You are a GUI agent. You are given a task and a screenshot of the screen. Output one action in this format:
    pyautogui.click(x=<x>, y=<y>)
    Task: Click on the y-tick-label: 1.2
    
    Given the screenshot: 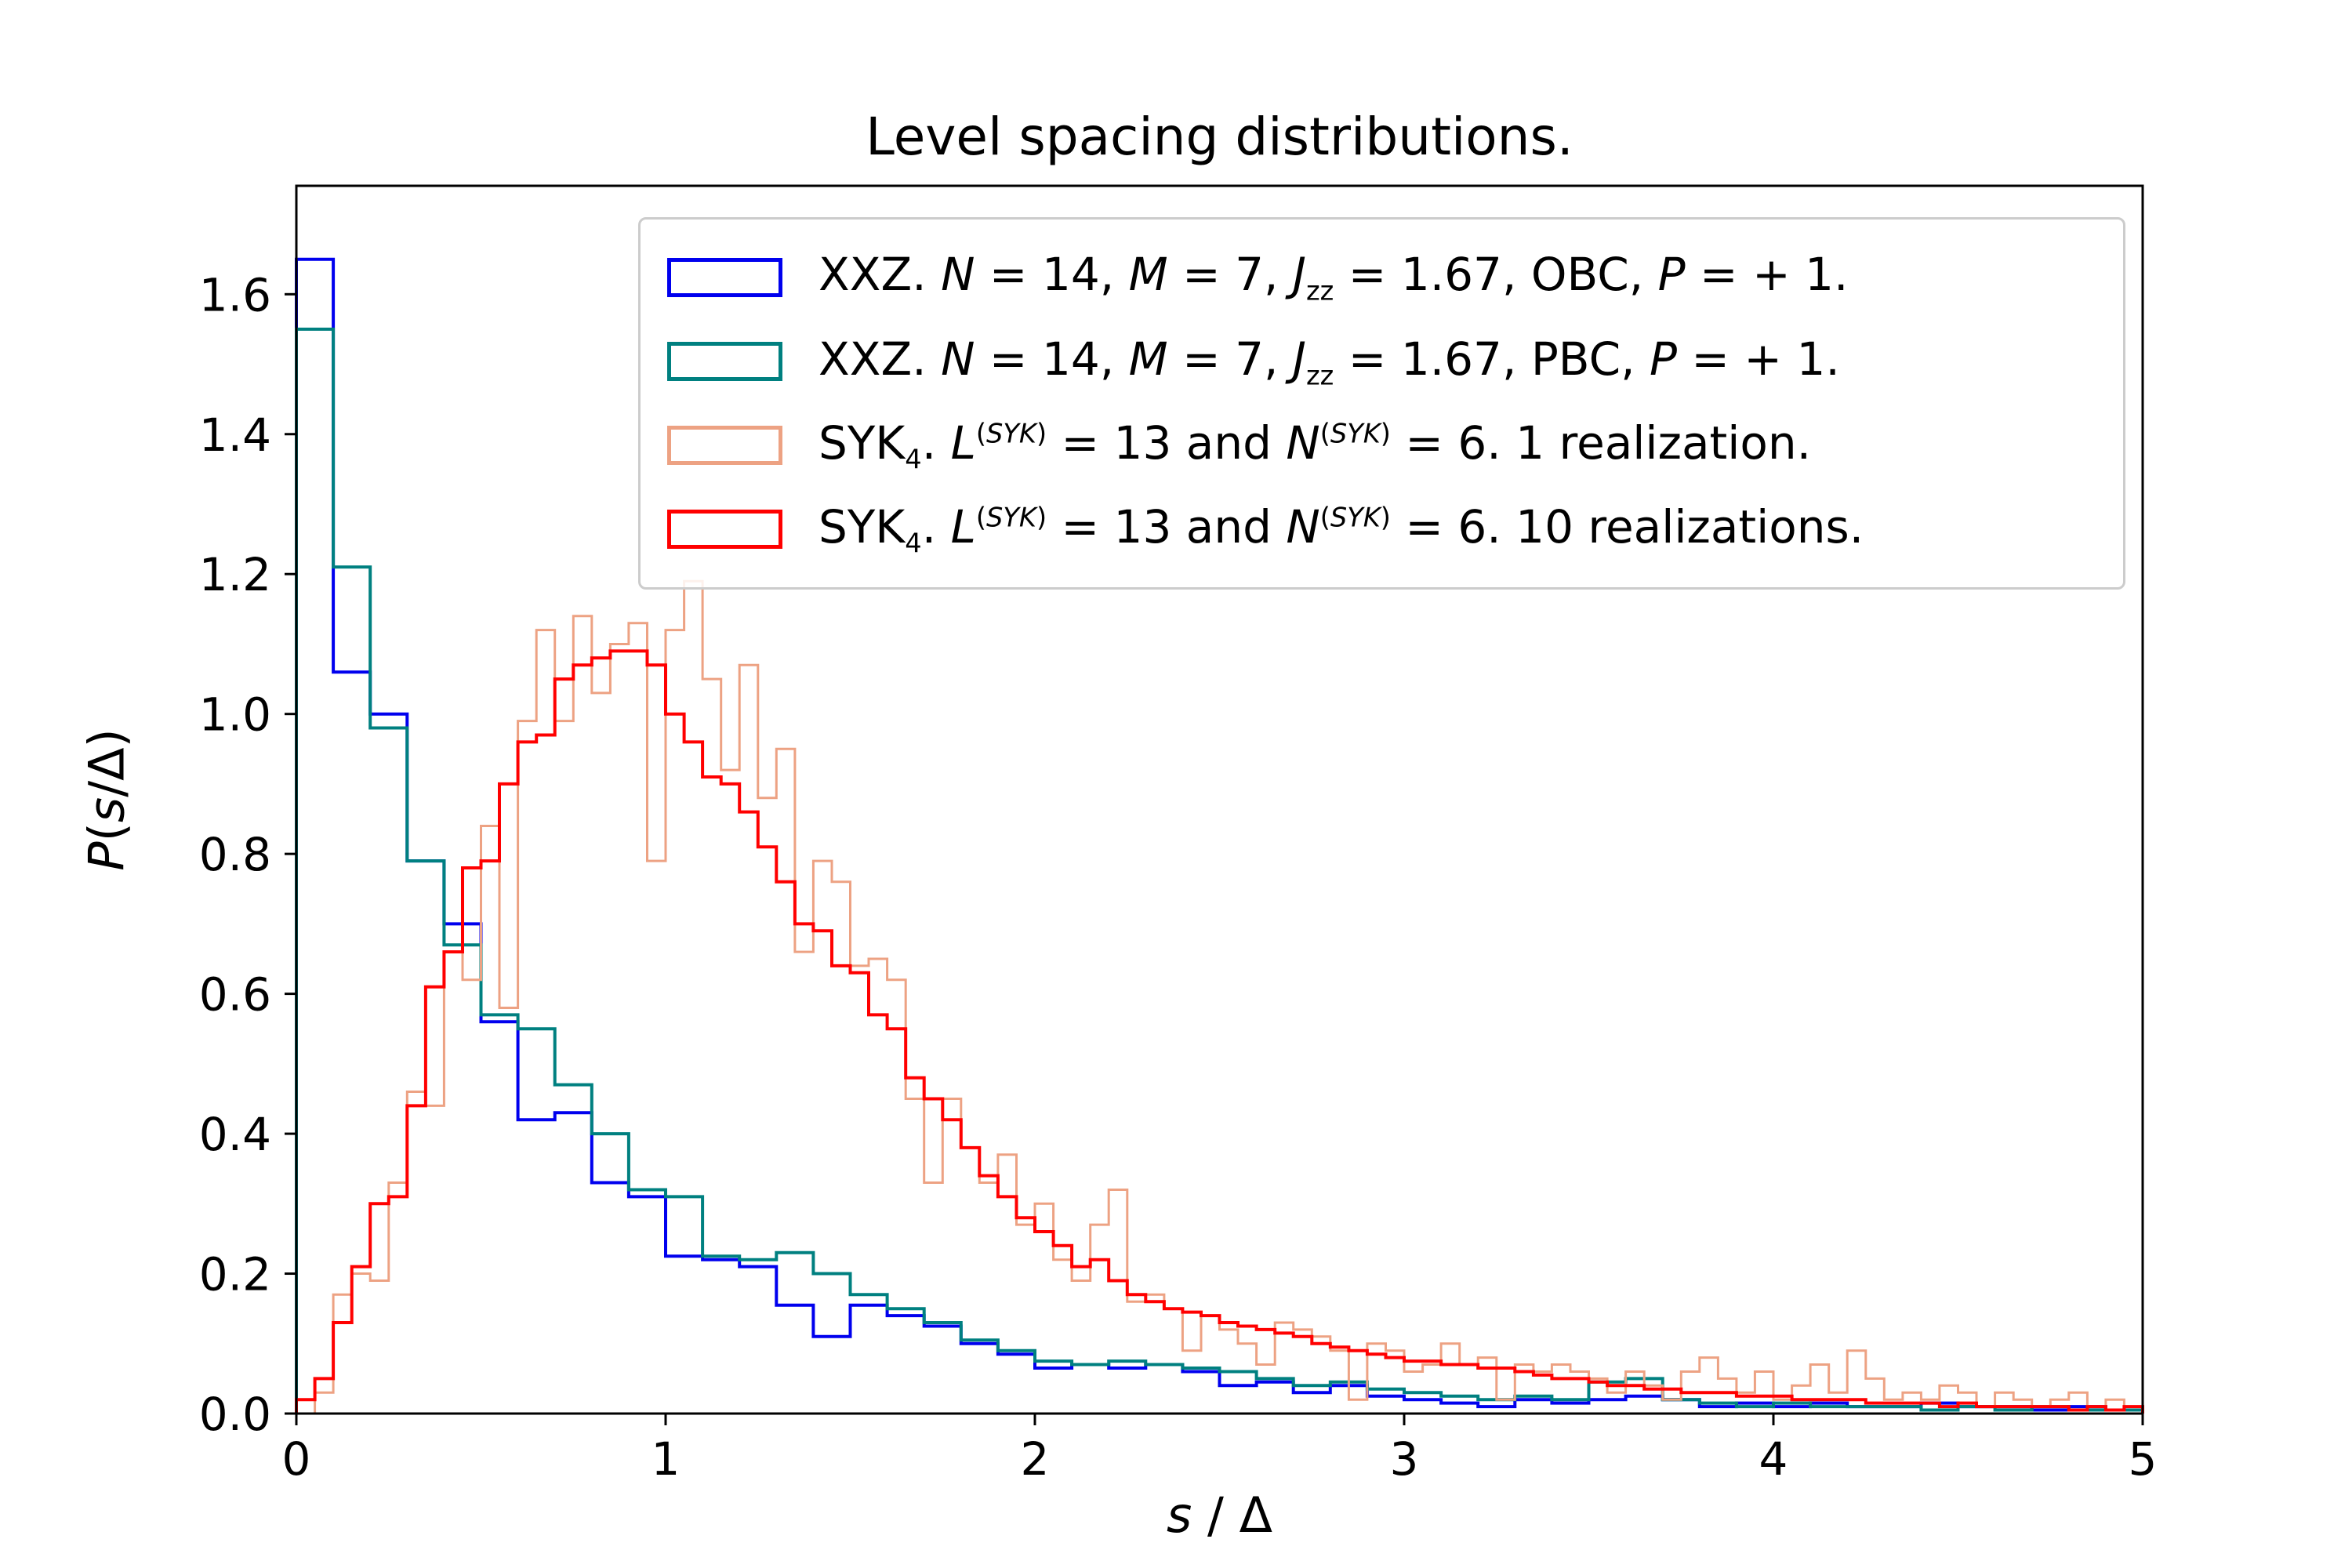 What is the action you would take?
    pyautogui.click(x=235, y=574)
    